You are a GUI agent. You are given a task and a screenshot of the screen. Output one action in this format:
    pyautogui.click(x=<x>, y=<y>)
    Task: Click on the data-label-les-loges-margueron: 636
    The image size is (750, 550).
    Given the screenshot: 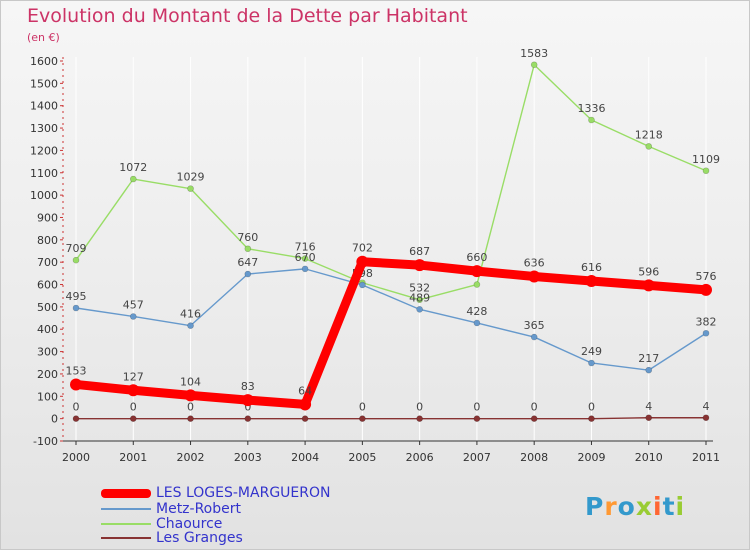 What is the action you would take?
    pyautogui.click(x=534, y=262)
    